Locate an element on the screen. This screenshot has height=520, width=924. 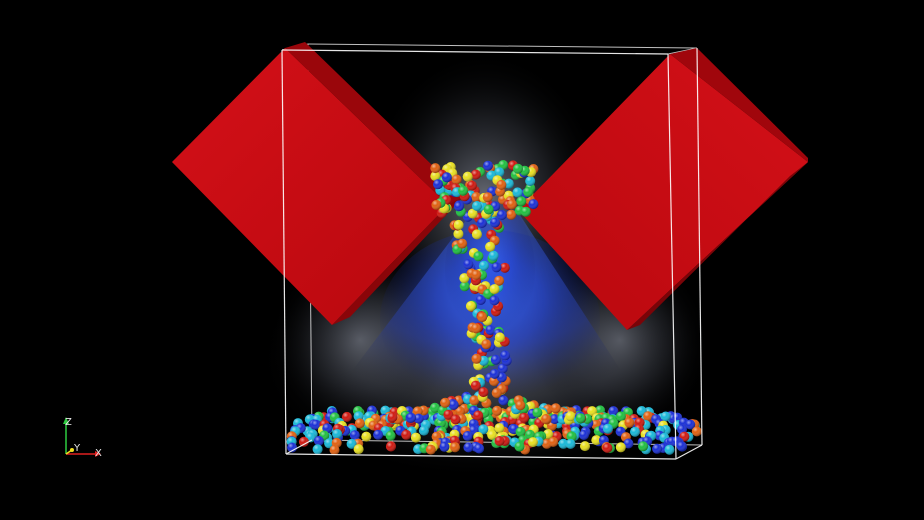
x-axis-arrow is located at coordinates (98, 454).